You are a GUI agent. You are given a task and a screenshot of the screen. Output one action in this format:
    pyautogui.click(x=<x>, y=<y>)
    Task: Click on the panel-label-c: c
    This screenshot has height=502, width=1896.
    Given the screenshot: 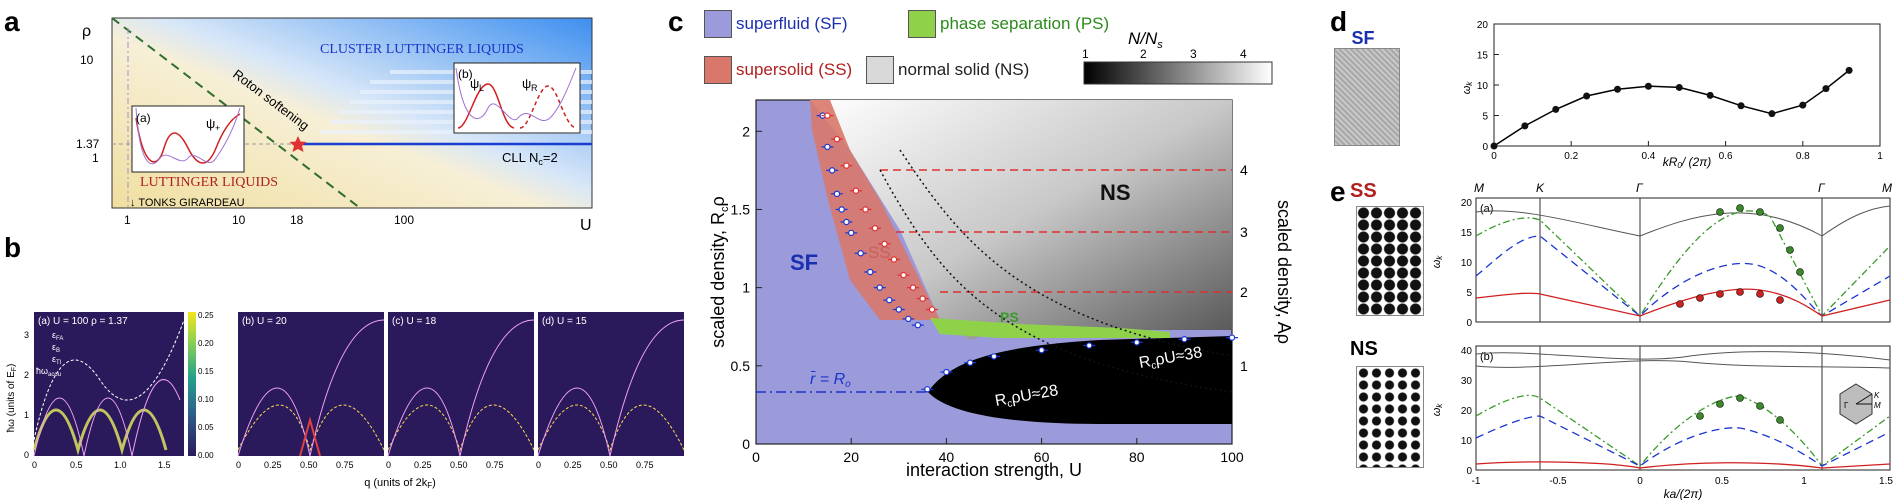 What is the action you would take?
    pyautogui.click(x=676, y=21)
    